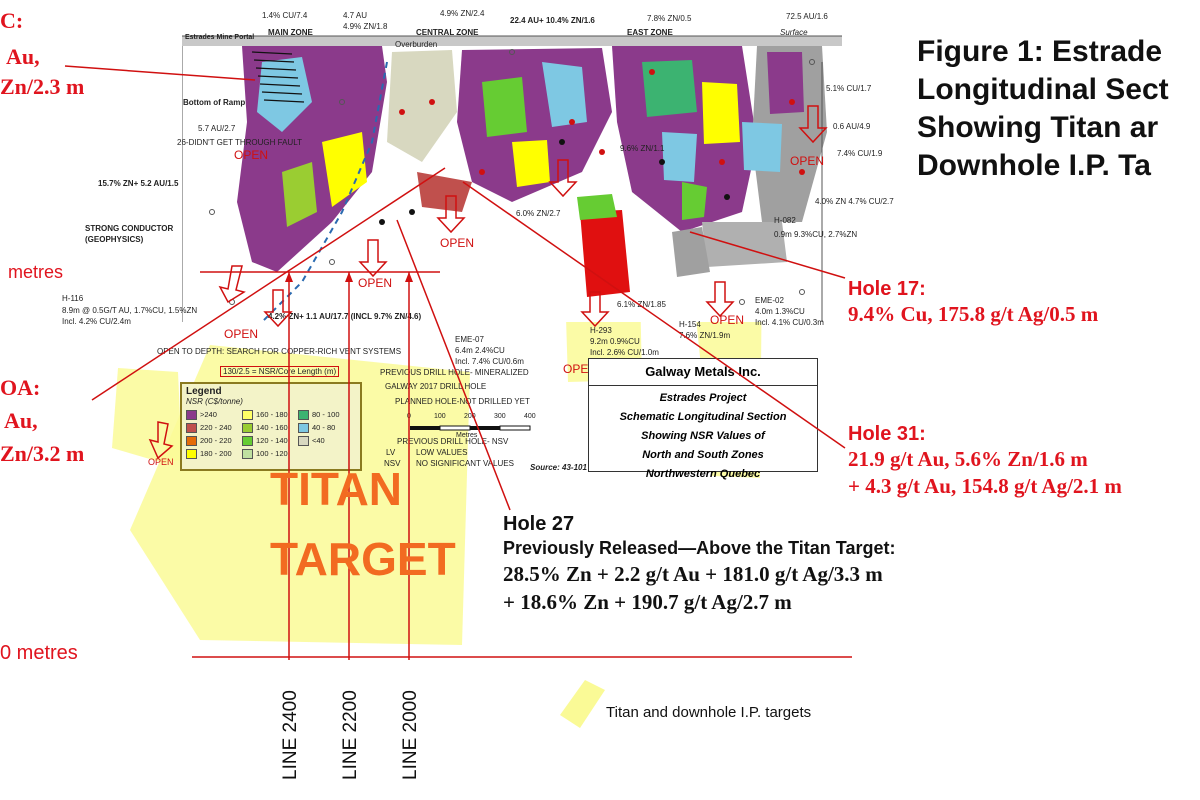 Image resolution: width=1200 pixels, height=800 pixels. What do you see at coordinates (326, 414) in the screenshot?
I see `legend-swatch-label: 80 - 100` at bounding box center [326, 414].